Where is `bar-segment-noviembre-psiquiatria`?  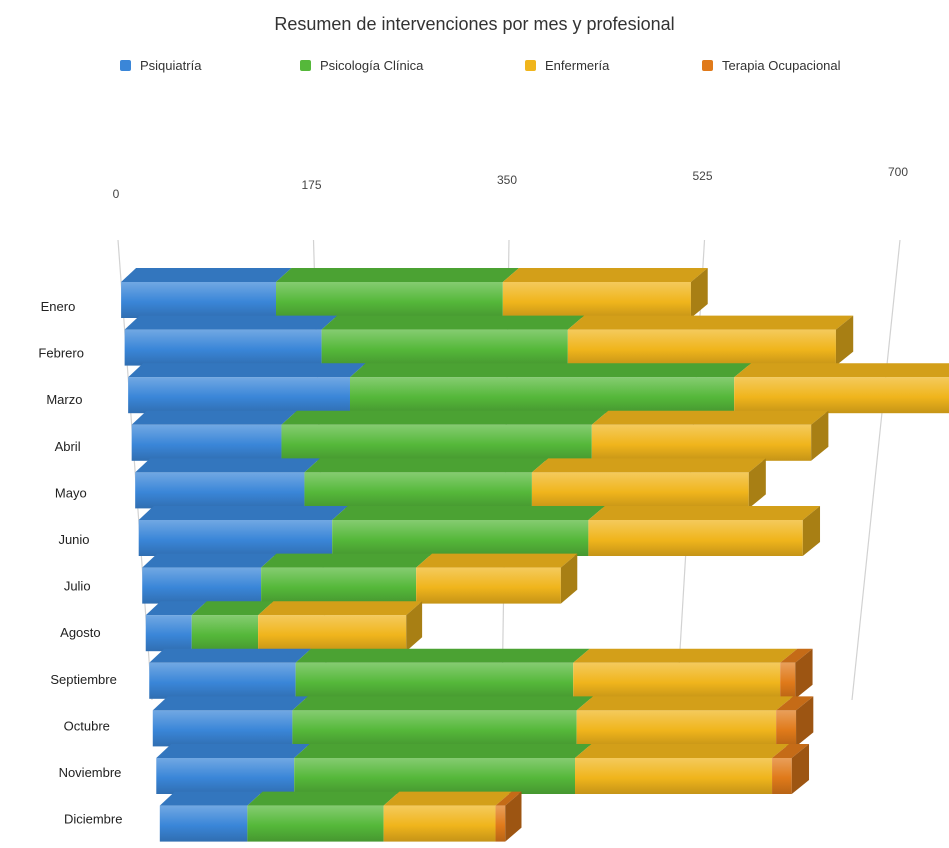 bar-segment-noviembre-psiquiatria is located at coordinates (233, 769).